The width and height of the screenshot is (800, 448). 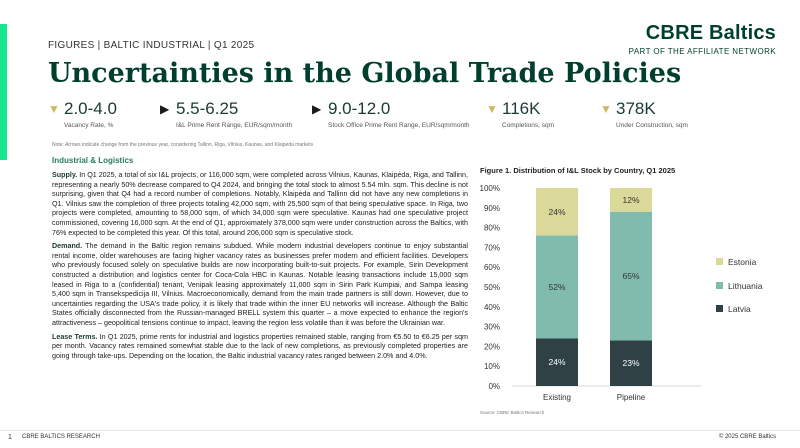 I want to click on kpi-label: Vacancy Rate, %, so click(x=89, y=125).